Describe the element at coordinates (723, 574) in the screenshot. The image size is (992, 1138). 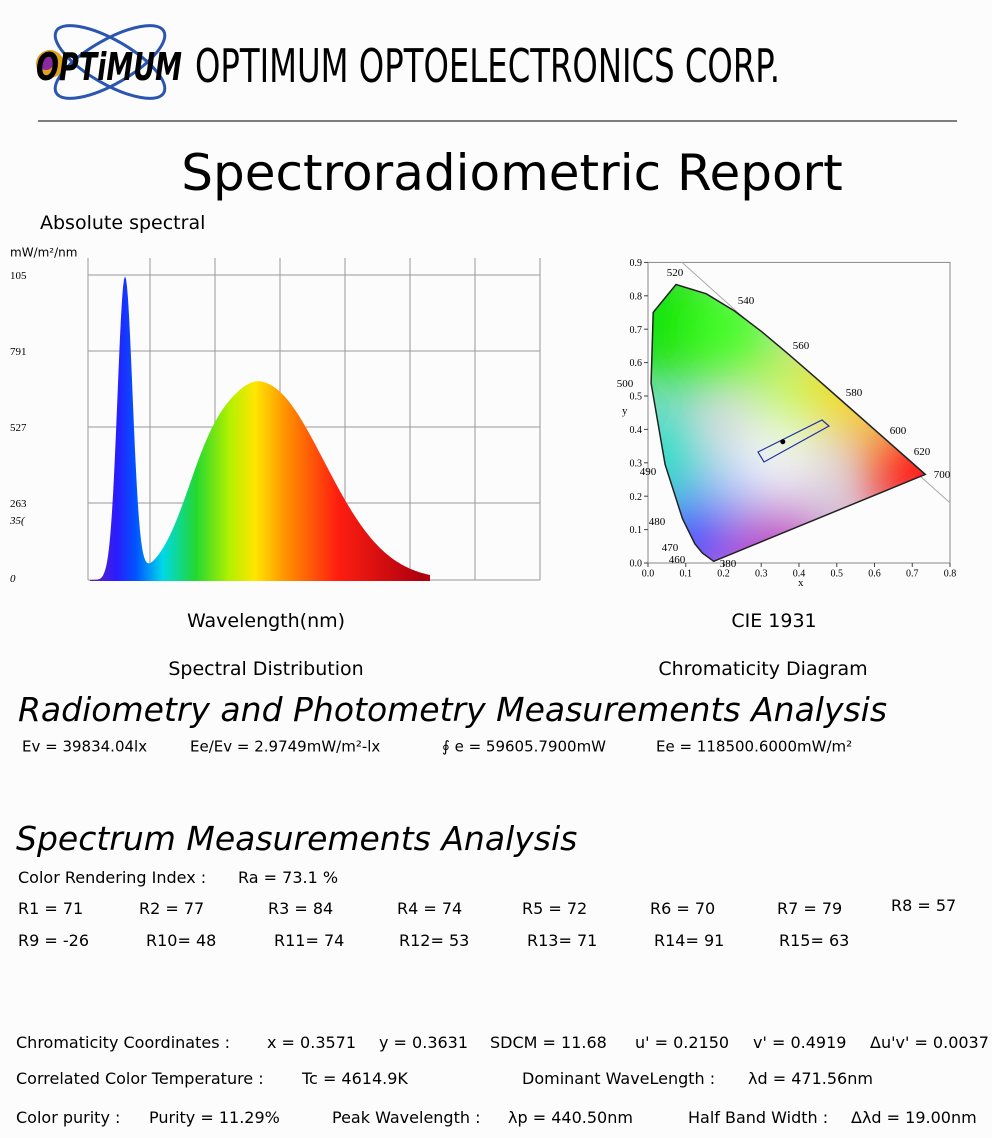
I see `x-tick-label: 0.2` at that location.